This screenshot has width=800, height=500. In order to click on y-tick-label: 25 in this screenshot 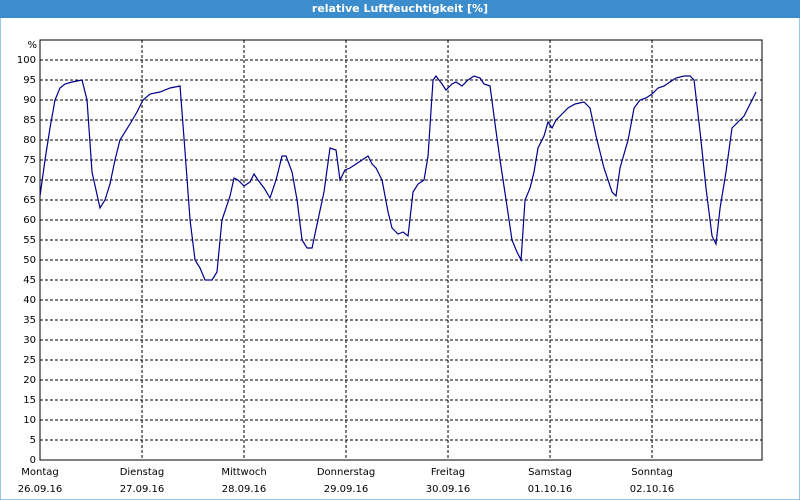, I will do `click(29, 360)`.